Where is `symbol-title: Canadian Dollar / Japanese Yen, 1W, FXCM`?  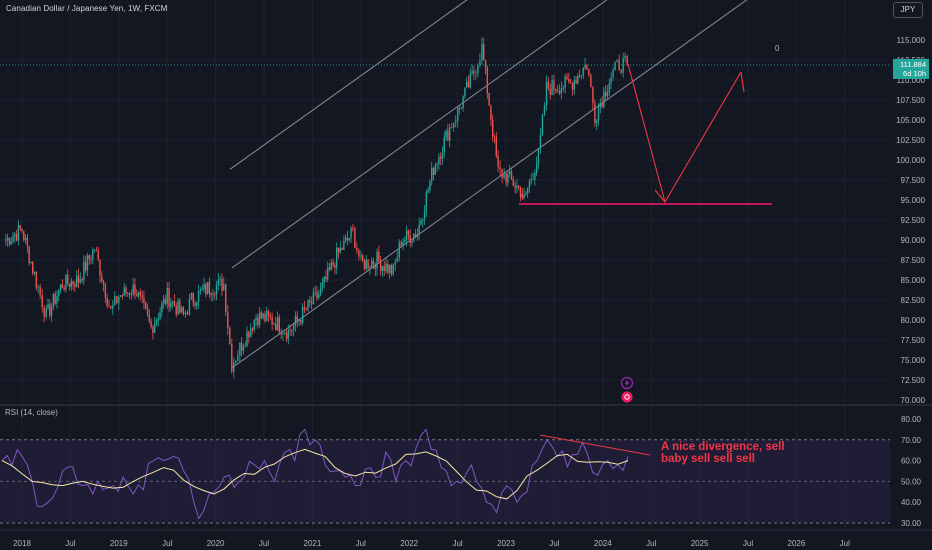
symbol-title: Canadian Dollar / Japanese Yen, 1W, FXCM is located at coordinates (87, 8).